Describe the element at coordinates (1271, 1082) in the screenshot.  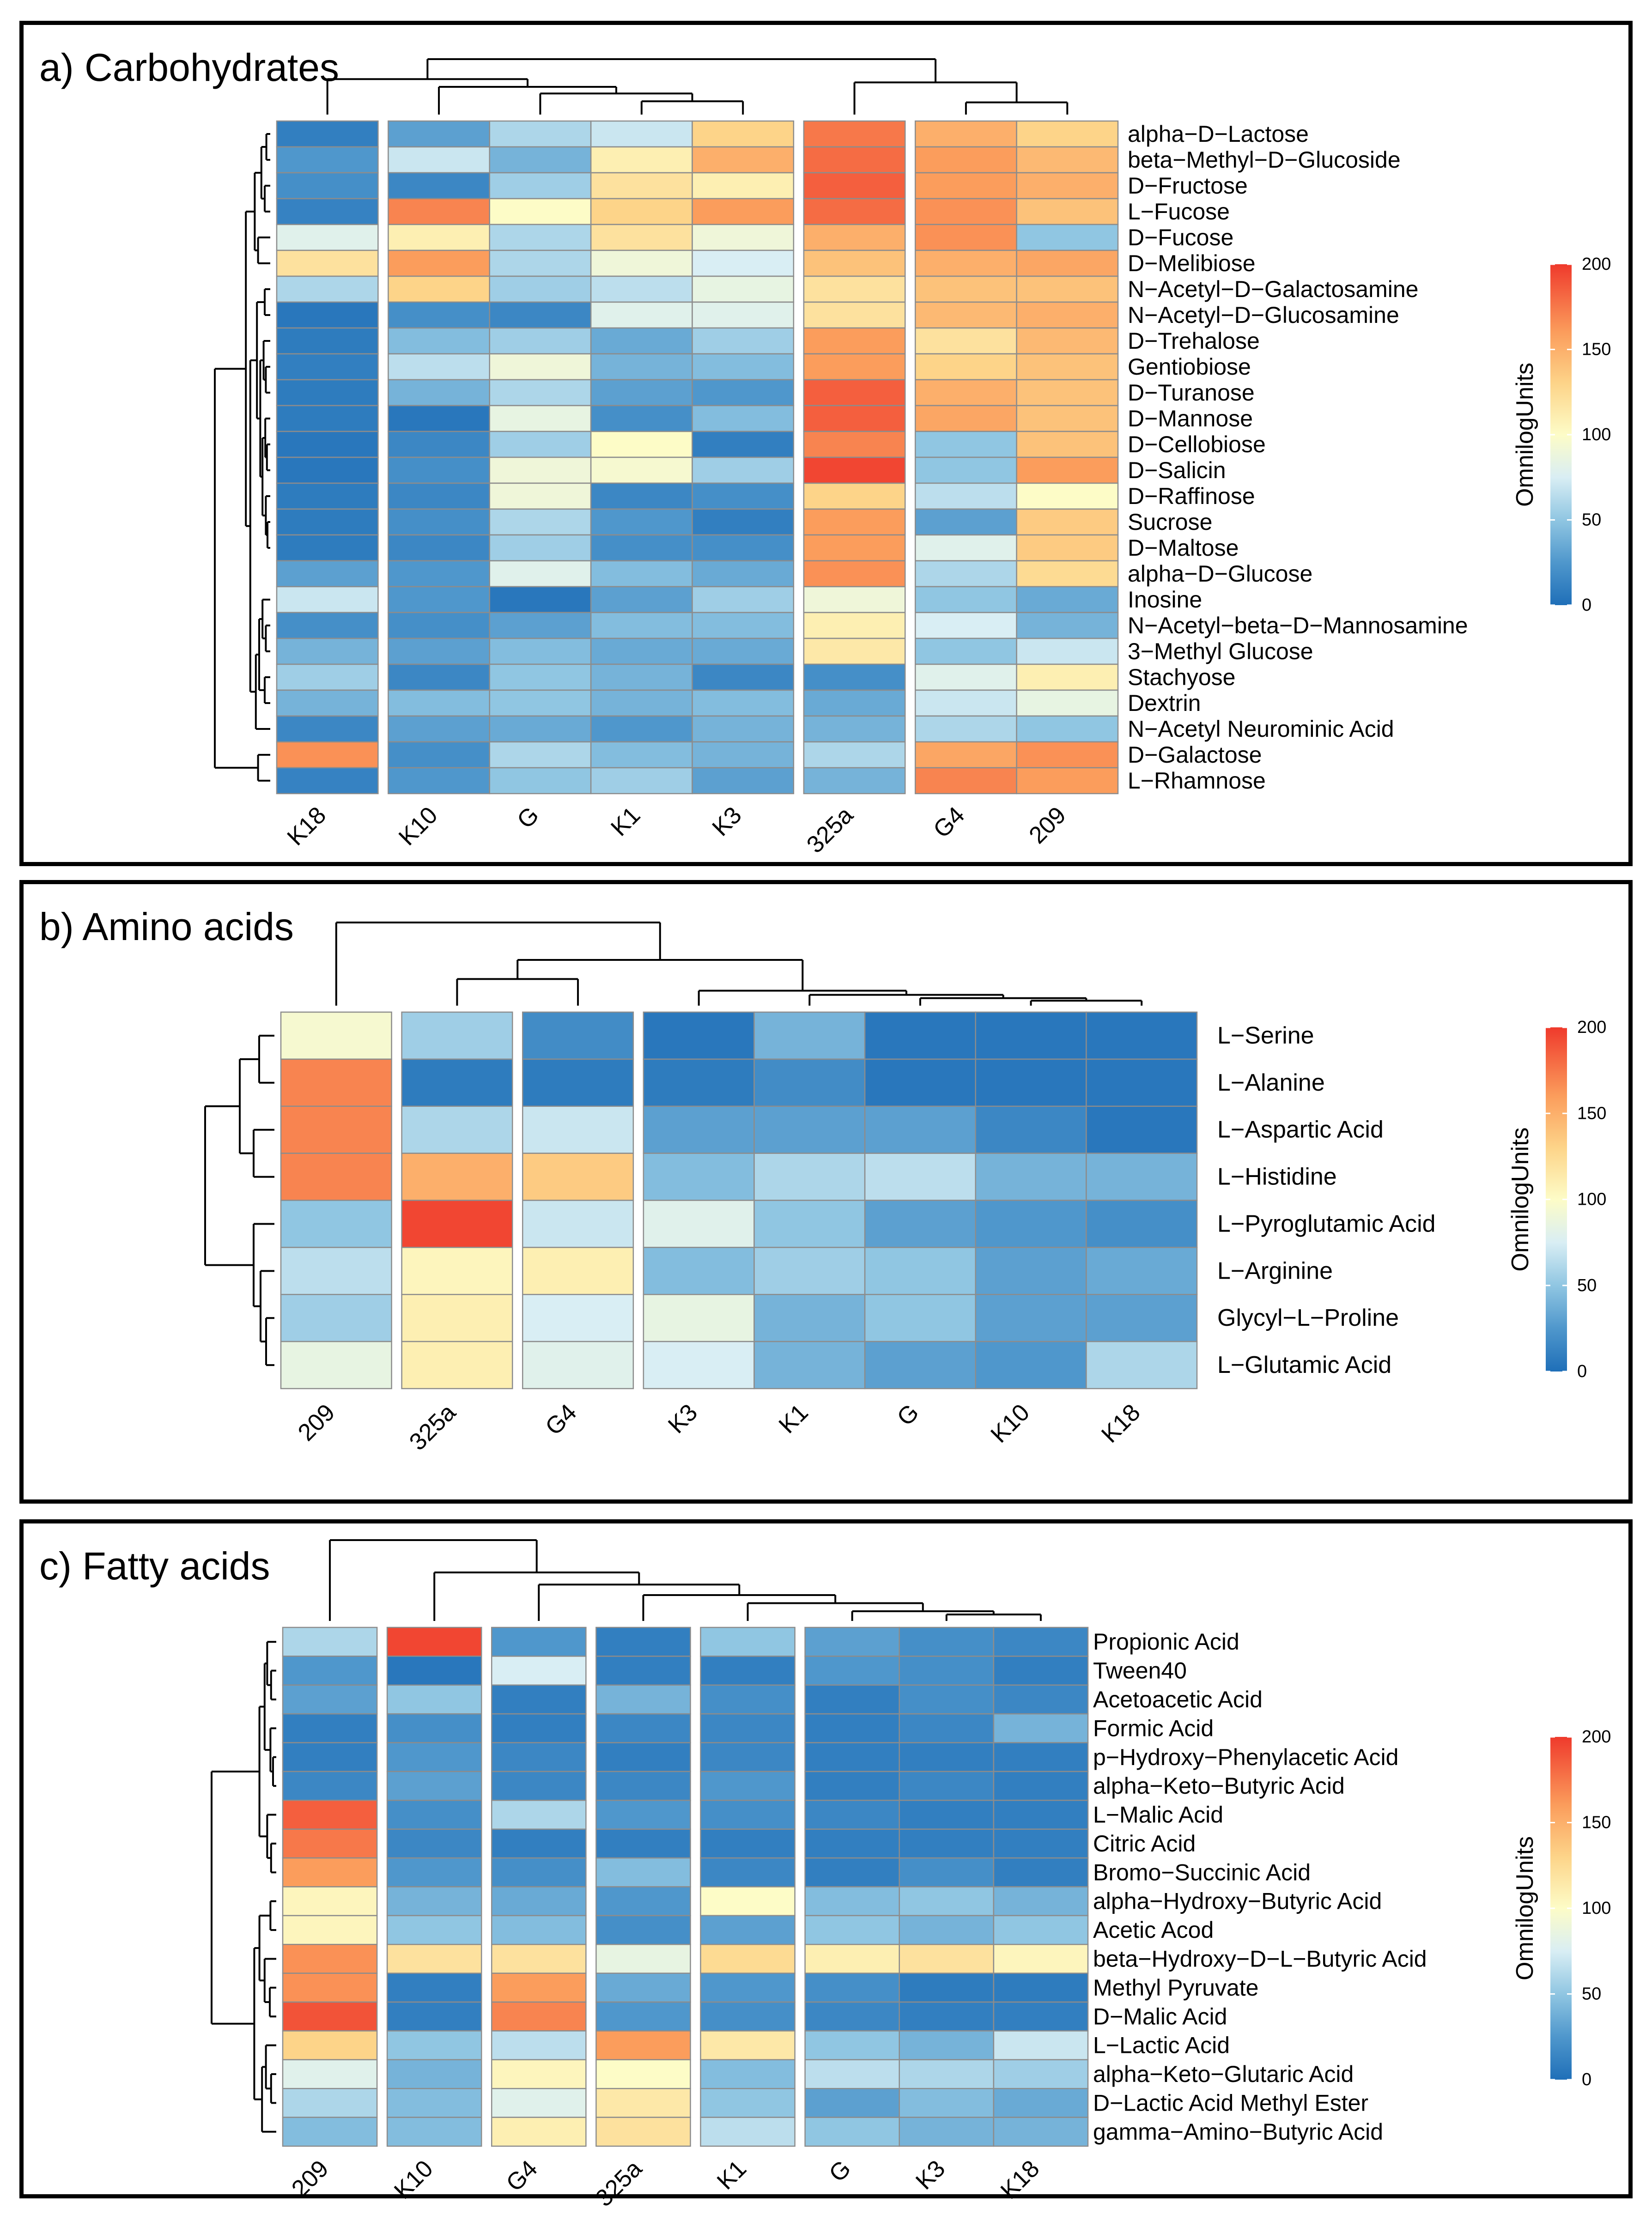
I see `row-label: L−Alanine` at that location.